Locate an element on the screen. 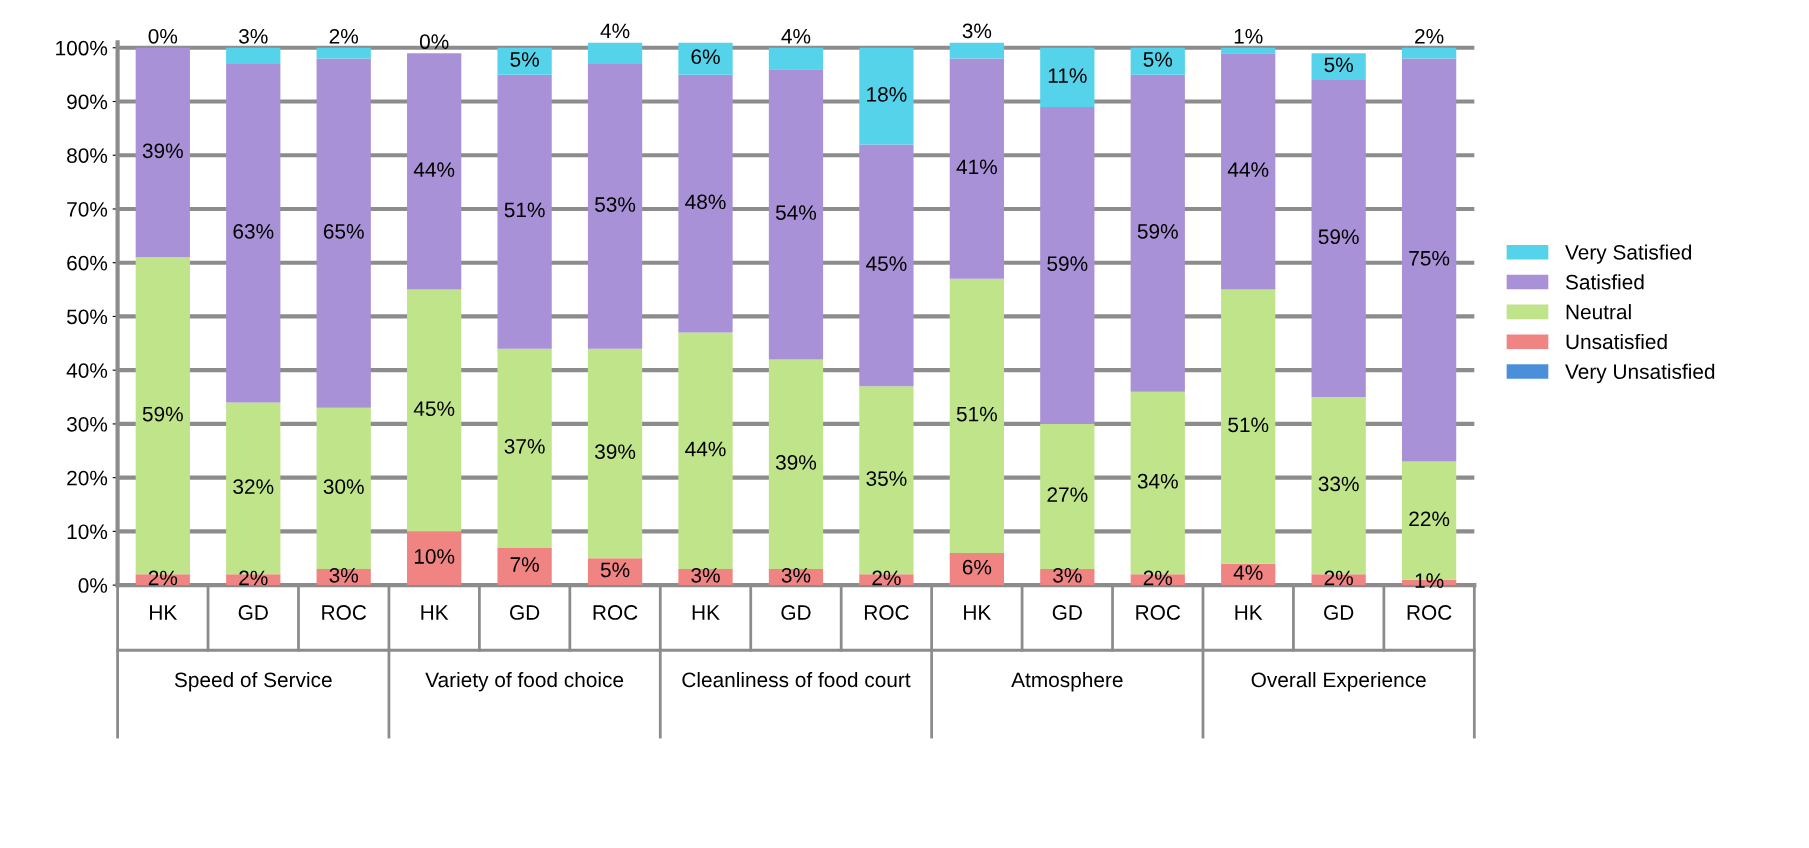 The height and width of the screenshot is (848, 1809). data-label: 4% is located at coordinates (1248, 572).